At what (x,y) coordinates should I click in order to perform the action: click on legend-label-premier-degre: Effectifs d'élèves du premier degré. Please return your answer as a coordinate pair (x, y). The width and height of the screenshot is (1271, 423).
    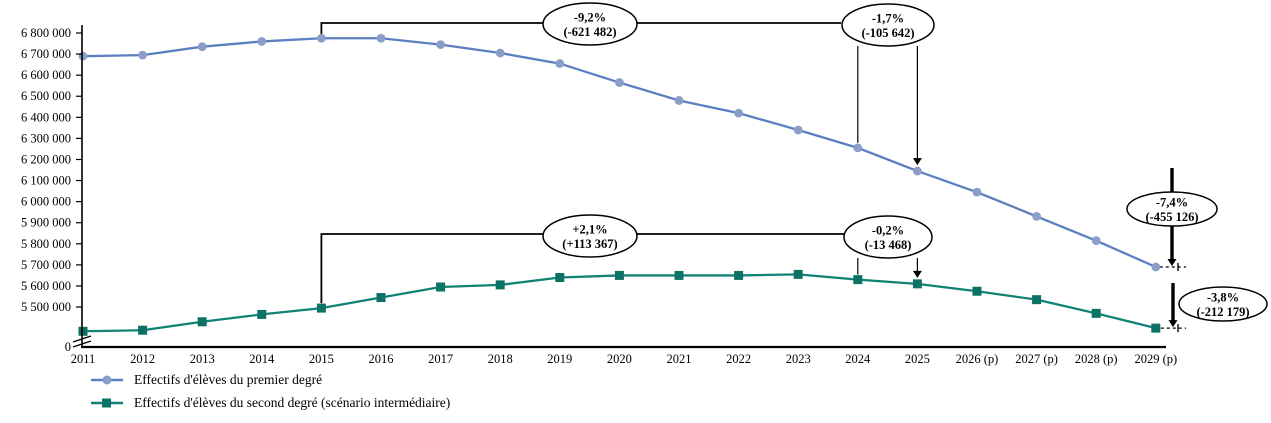
    Looking at the image, I should click on (228, 379).